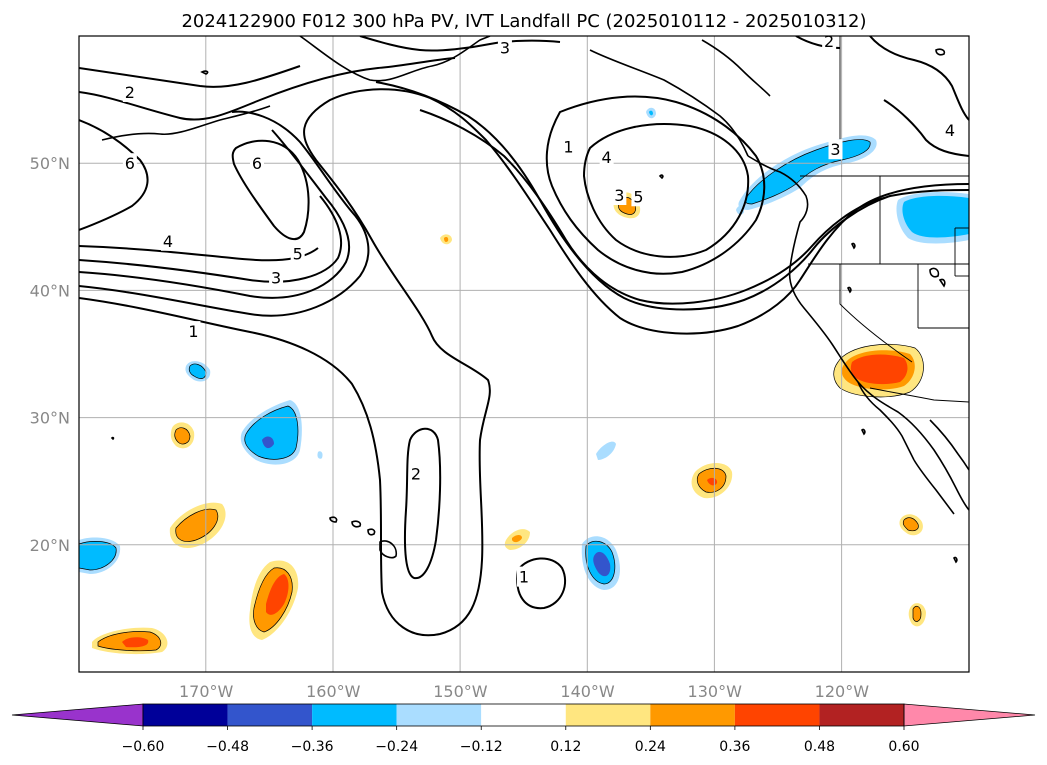 This screenshot has width=1047, height=765. Describe the element at coordinates (524, 691) in the screenshot. I see `longitude-labels: 170°W 160°W 150°W 140°W 130°W 120°W` at that location.